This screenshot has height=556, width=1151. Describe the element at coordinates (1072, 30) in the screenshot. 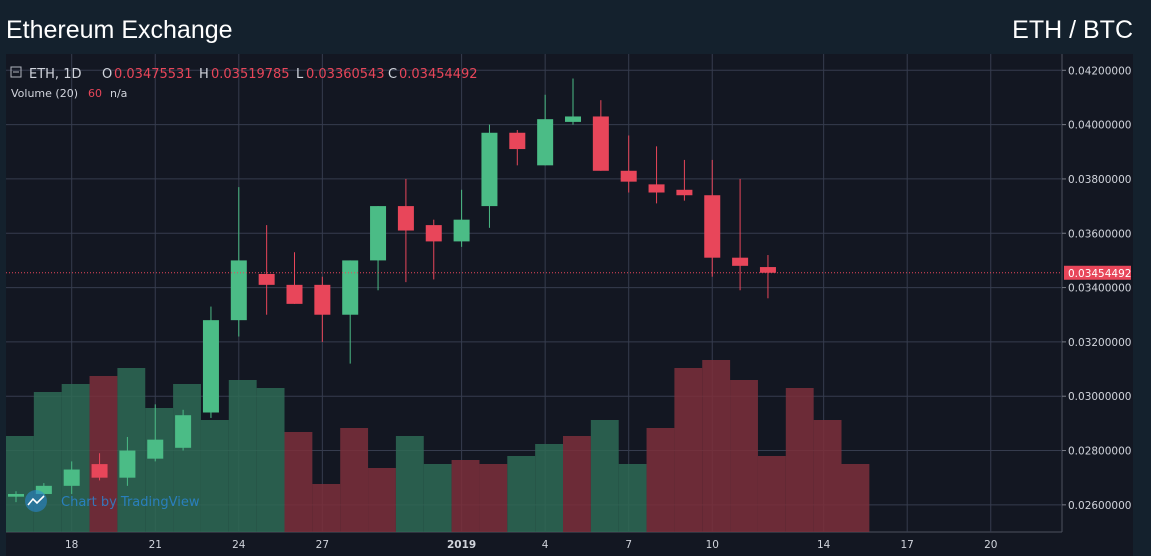

I see `pair-label: ETH / BTC` at that location.